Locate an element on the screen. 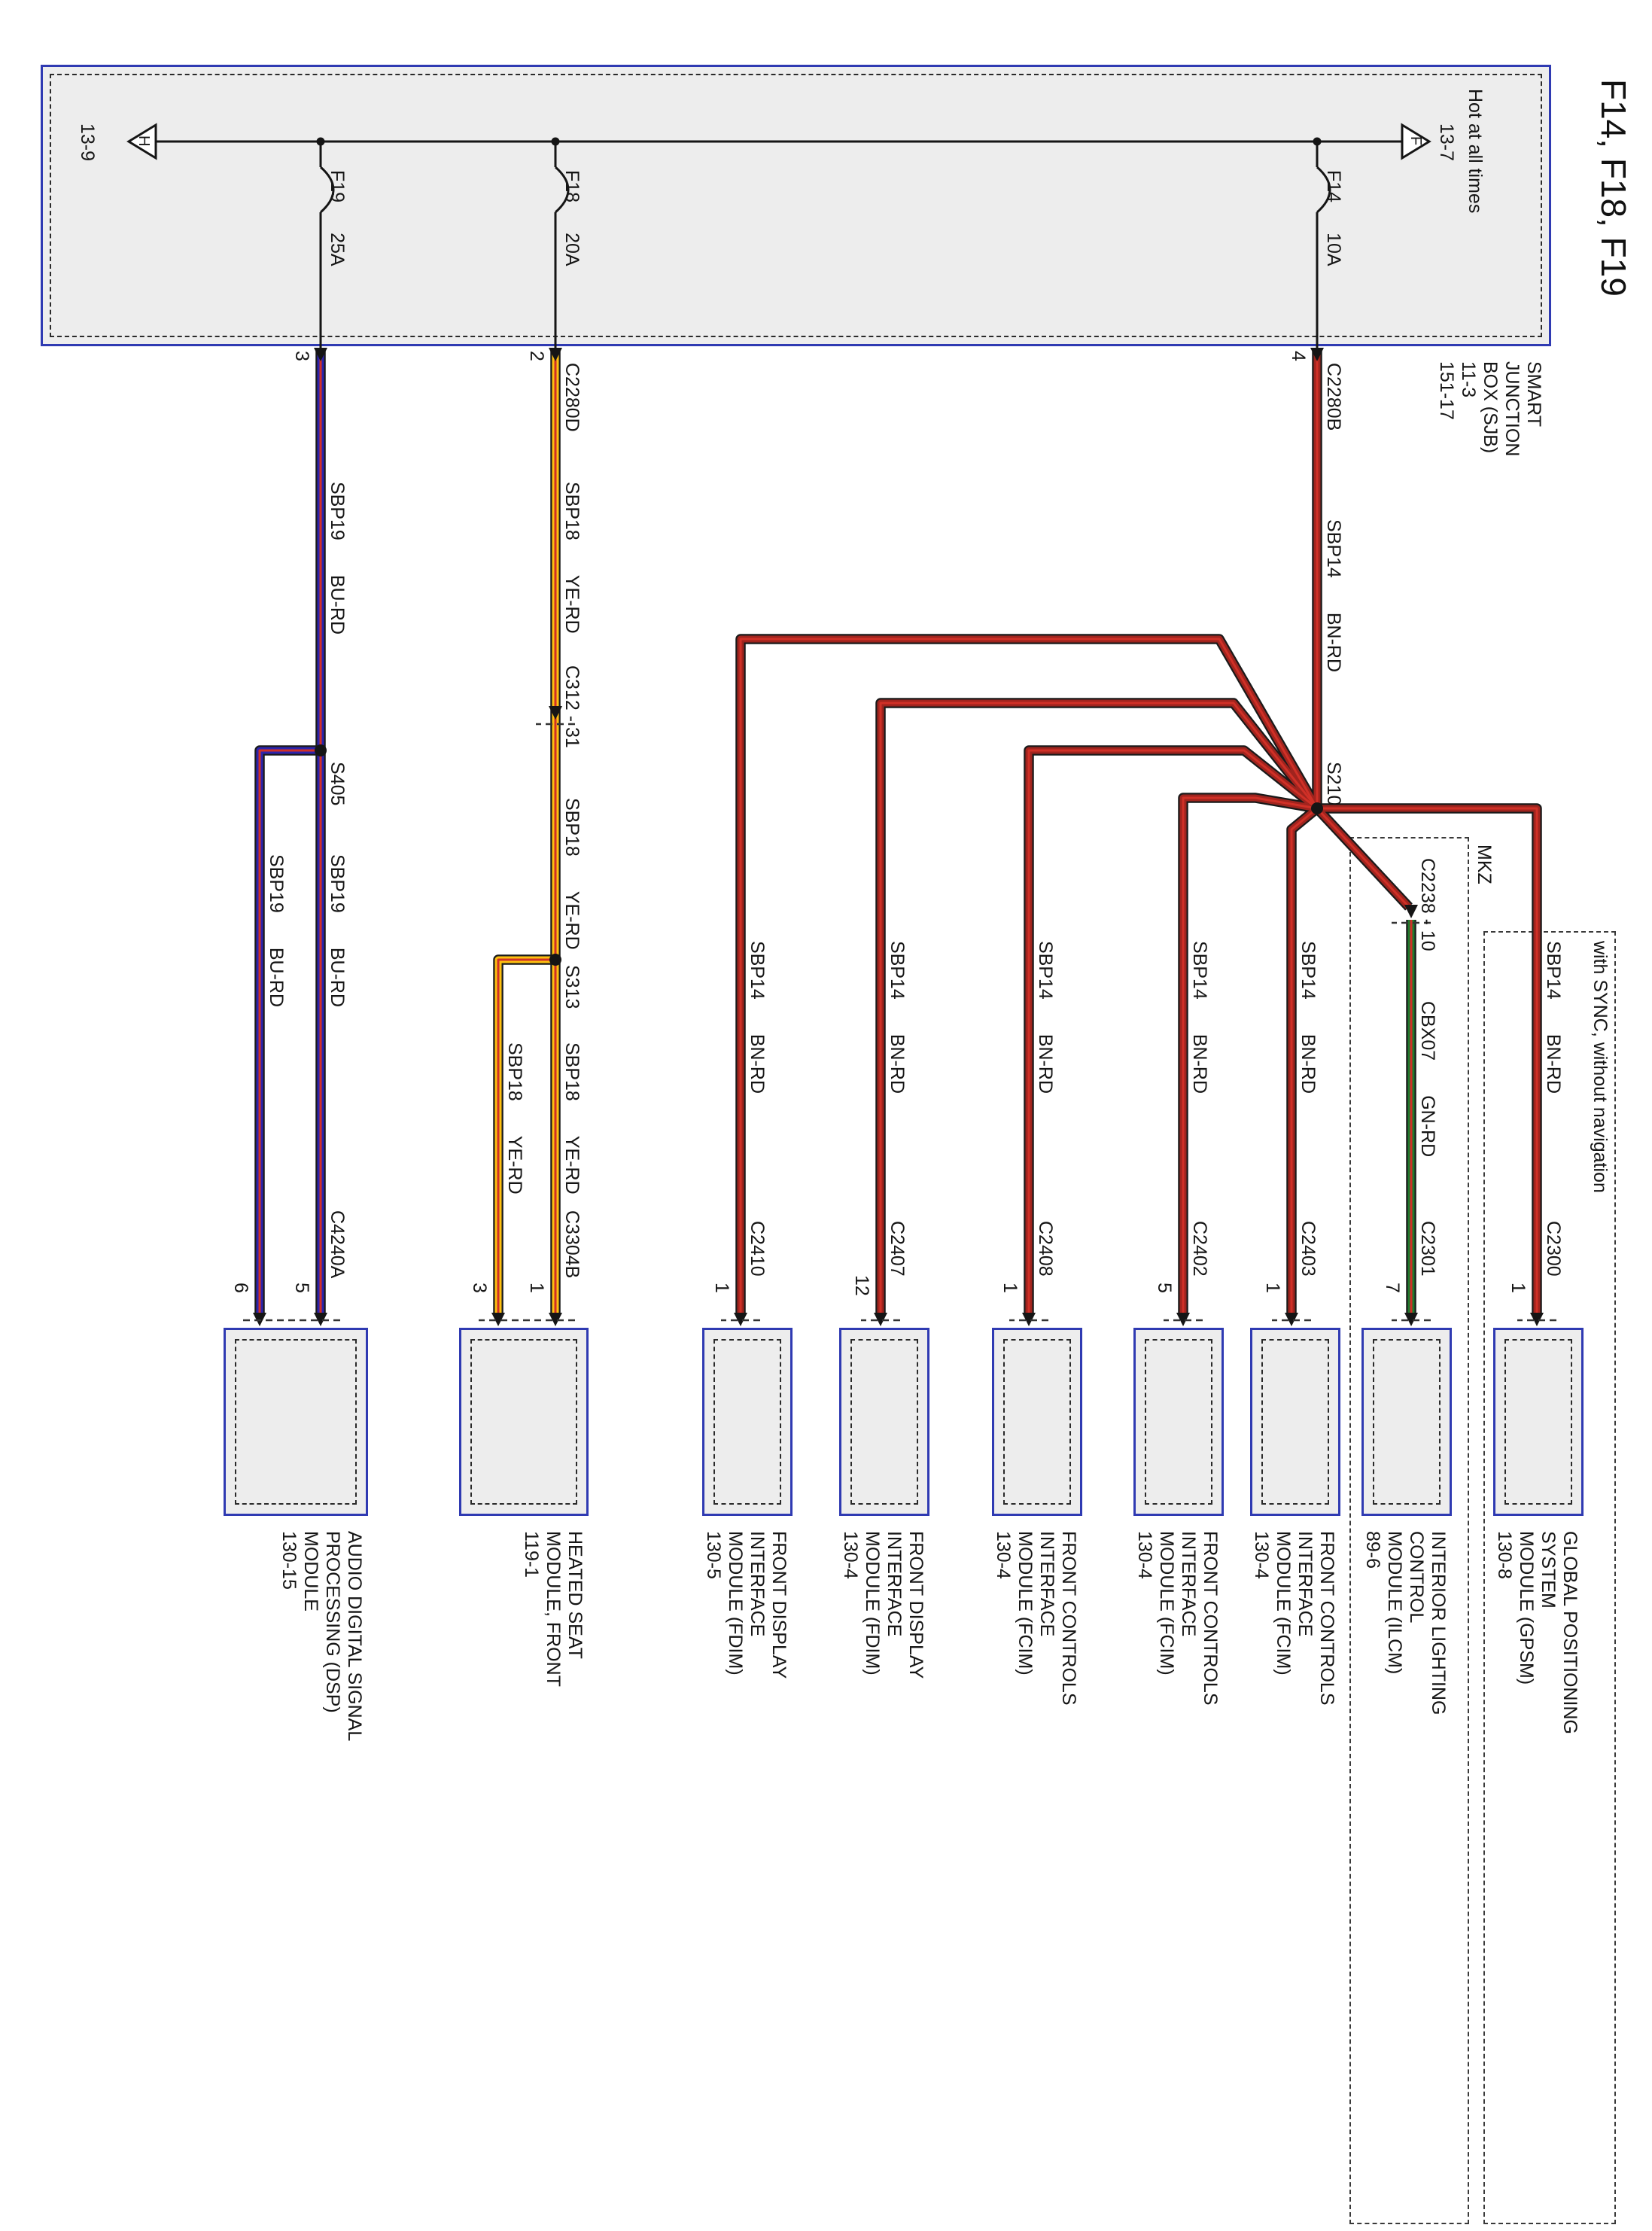 The width and height of the screenshot is (1652, 2231). connector-label-c3304b: C3304B is located at coordinates (572, 1244).